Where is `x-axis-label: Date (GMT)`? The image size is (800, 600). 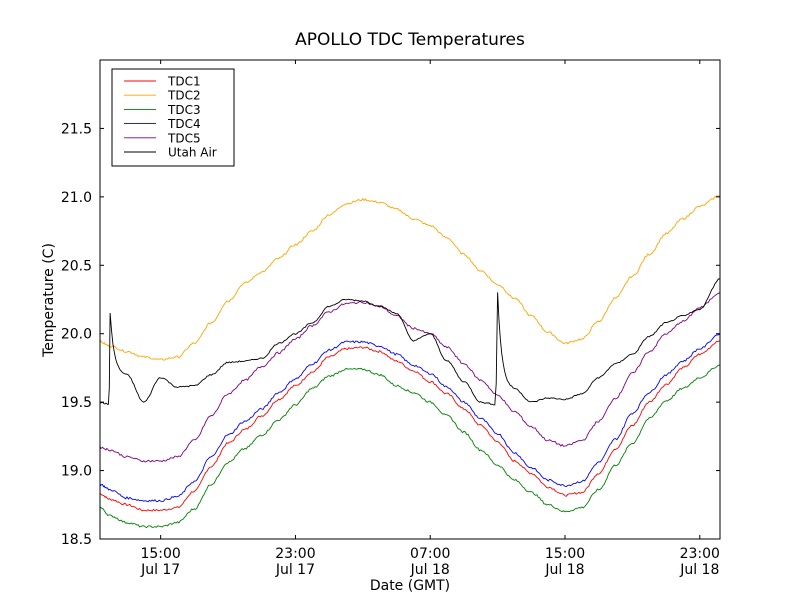
x-axis-label: Date (GMT) is located at coordinates (410, 586).